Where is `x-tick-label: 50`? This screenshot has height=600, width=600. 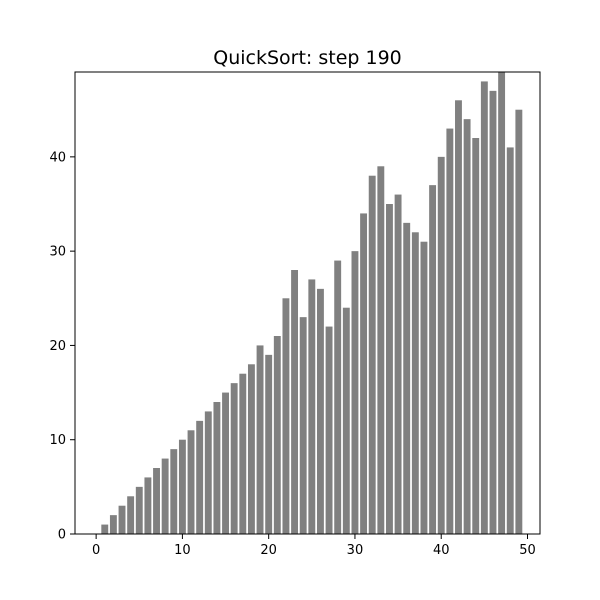
x-tick-label: 50 is located at coordinates (527, 550).